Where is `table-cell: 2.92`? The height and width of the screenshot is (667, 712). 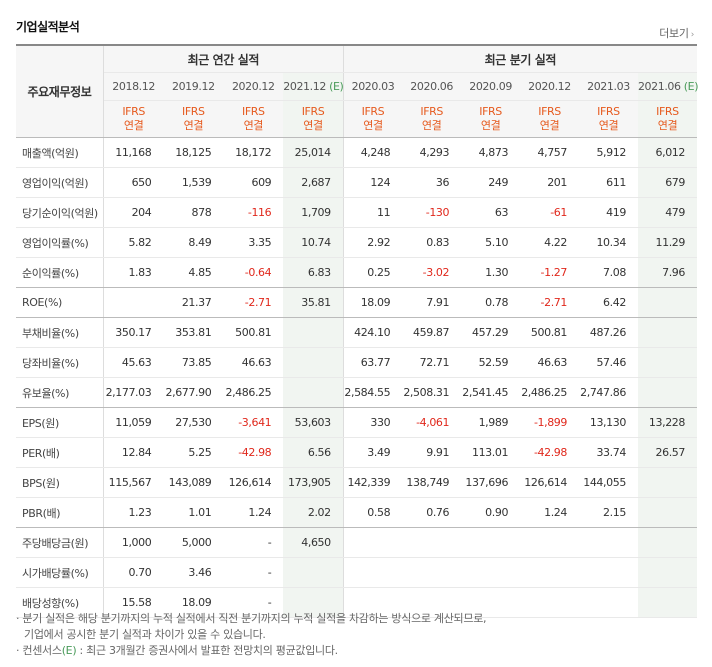 table-cell: 2.92 is located at coordinates (373, 242).